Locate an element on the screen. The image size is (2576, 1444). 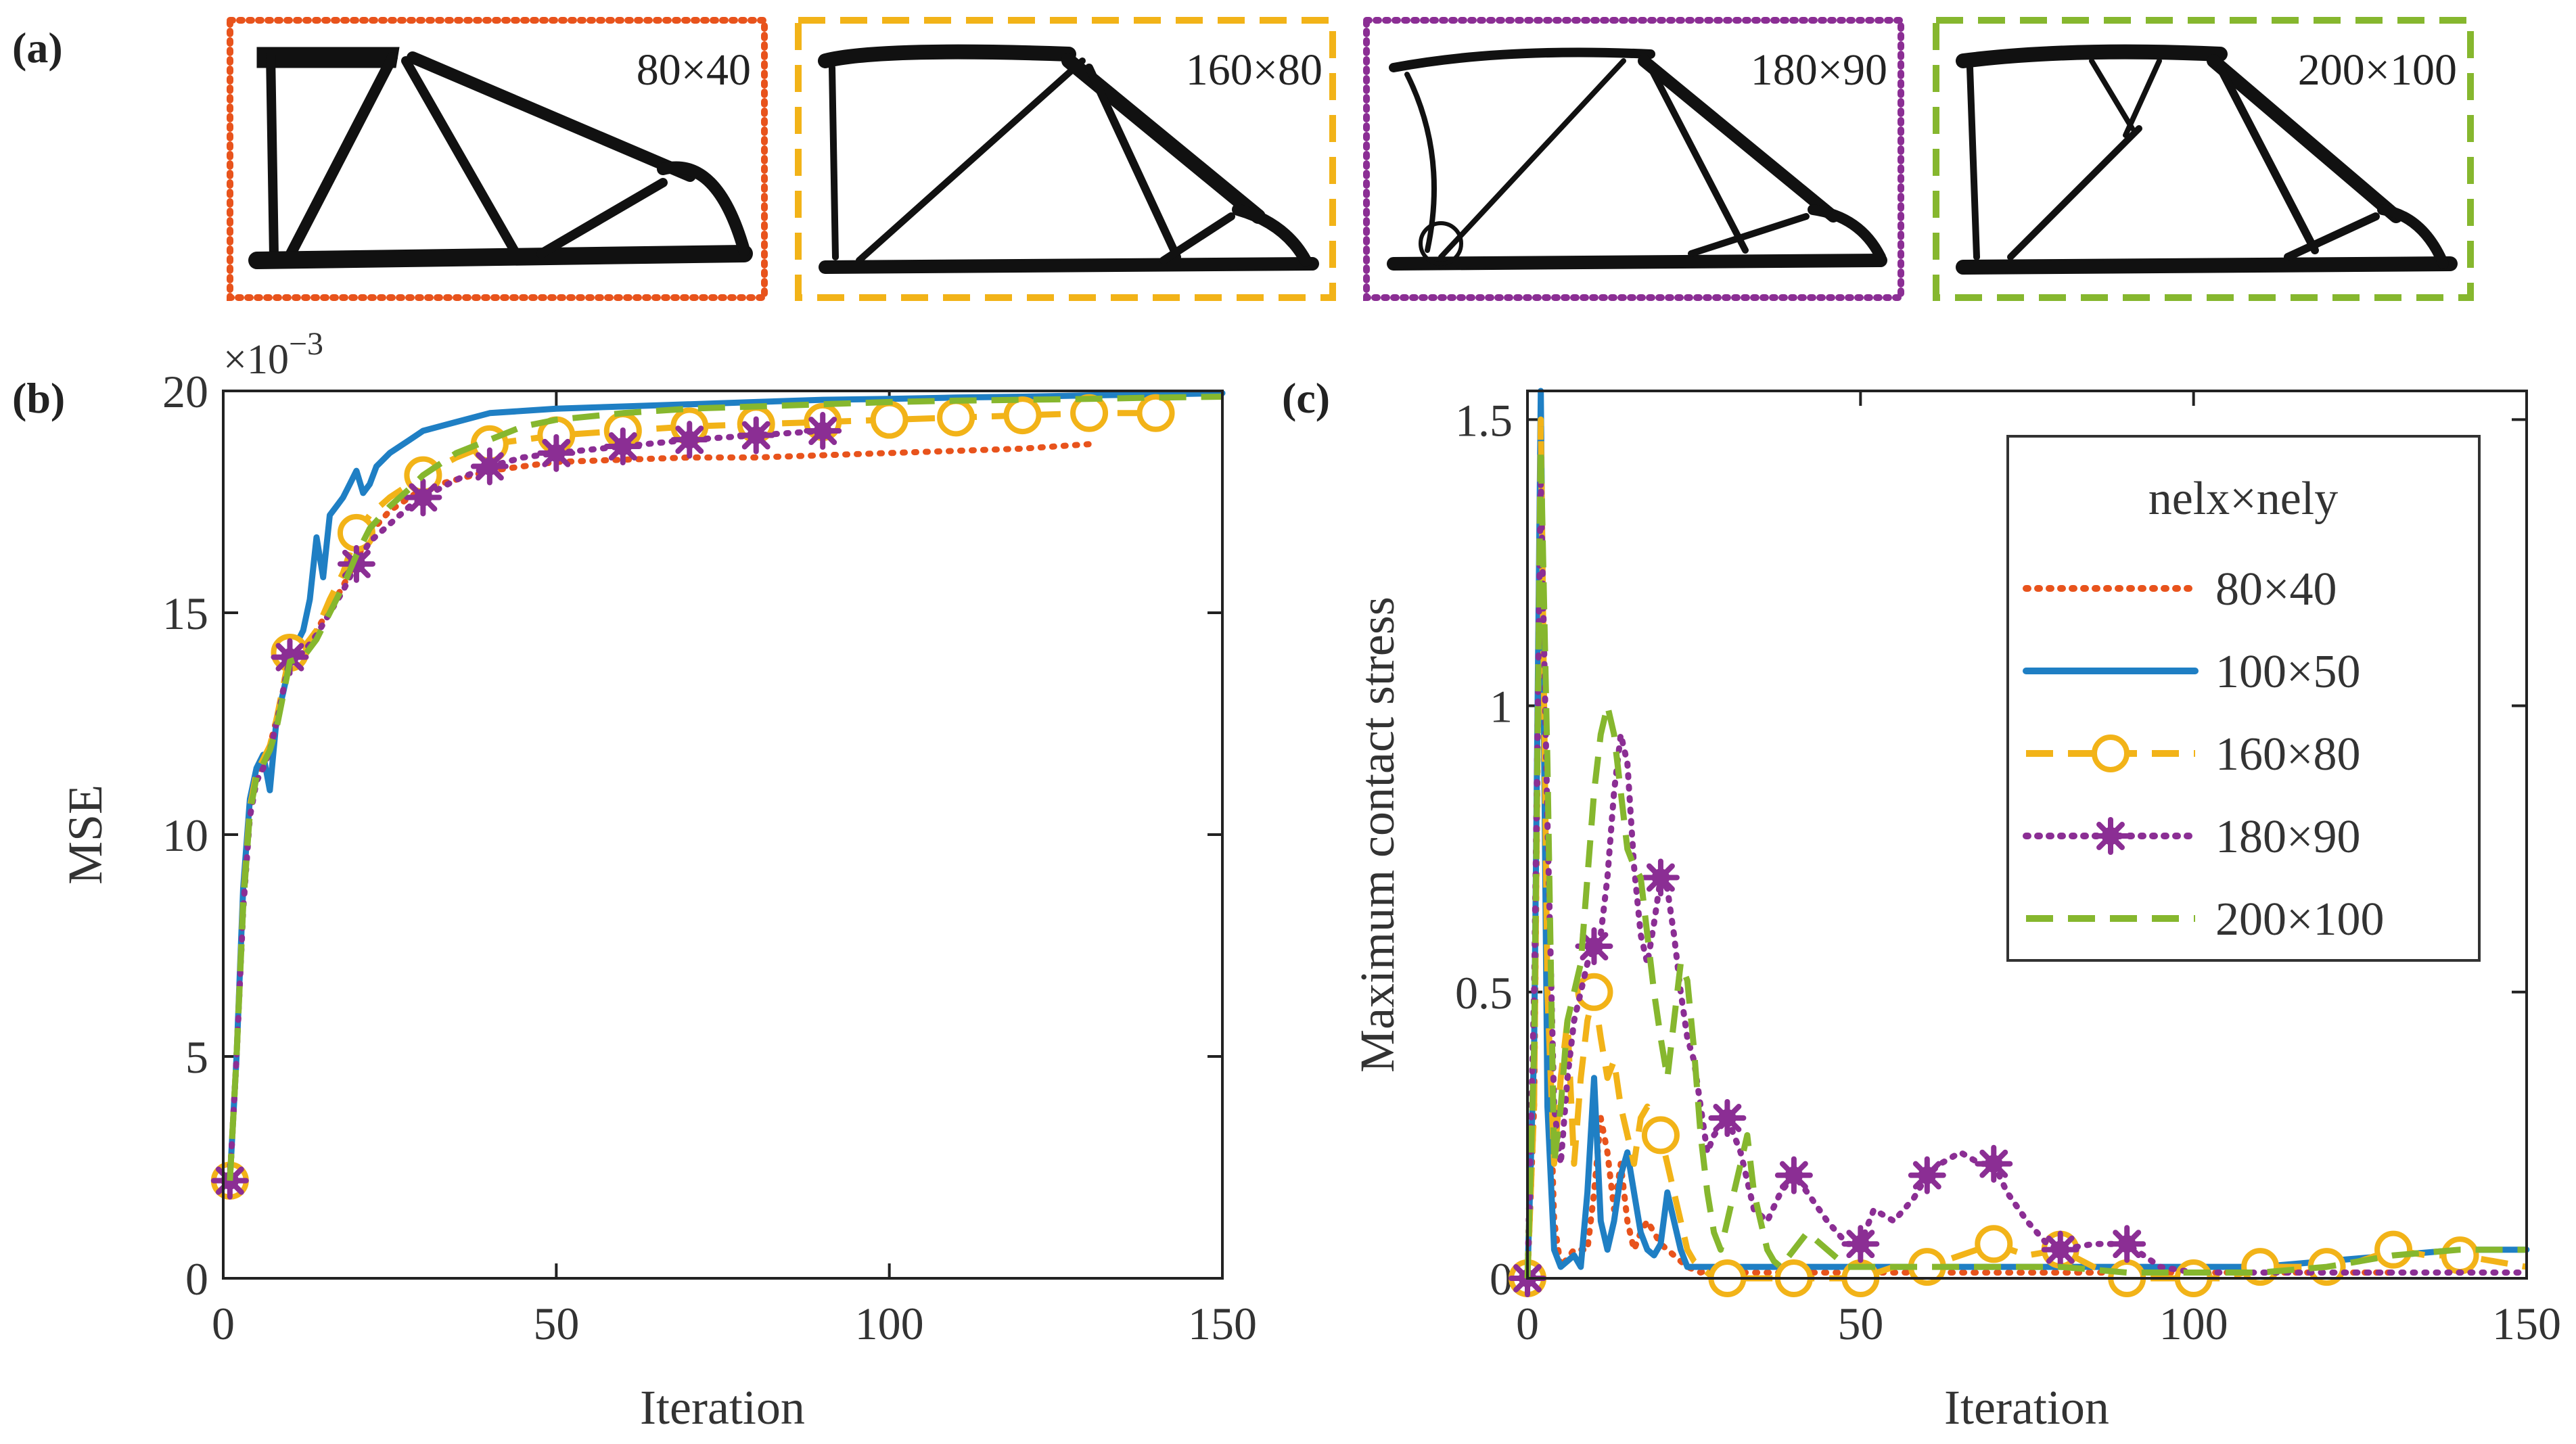
c-ytick-label: 0.5 is located at coordinates (1484, 993).